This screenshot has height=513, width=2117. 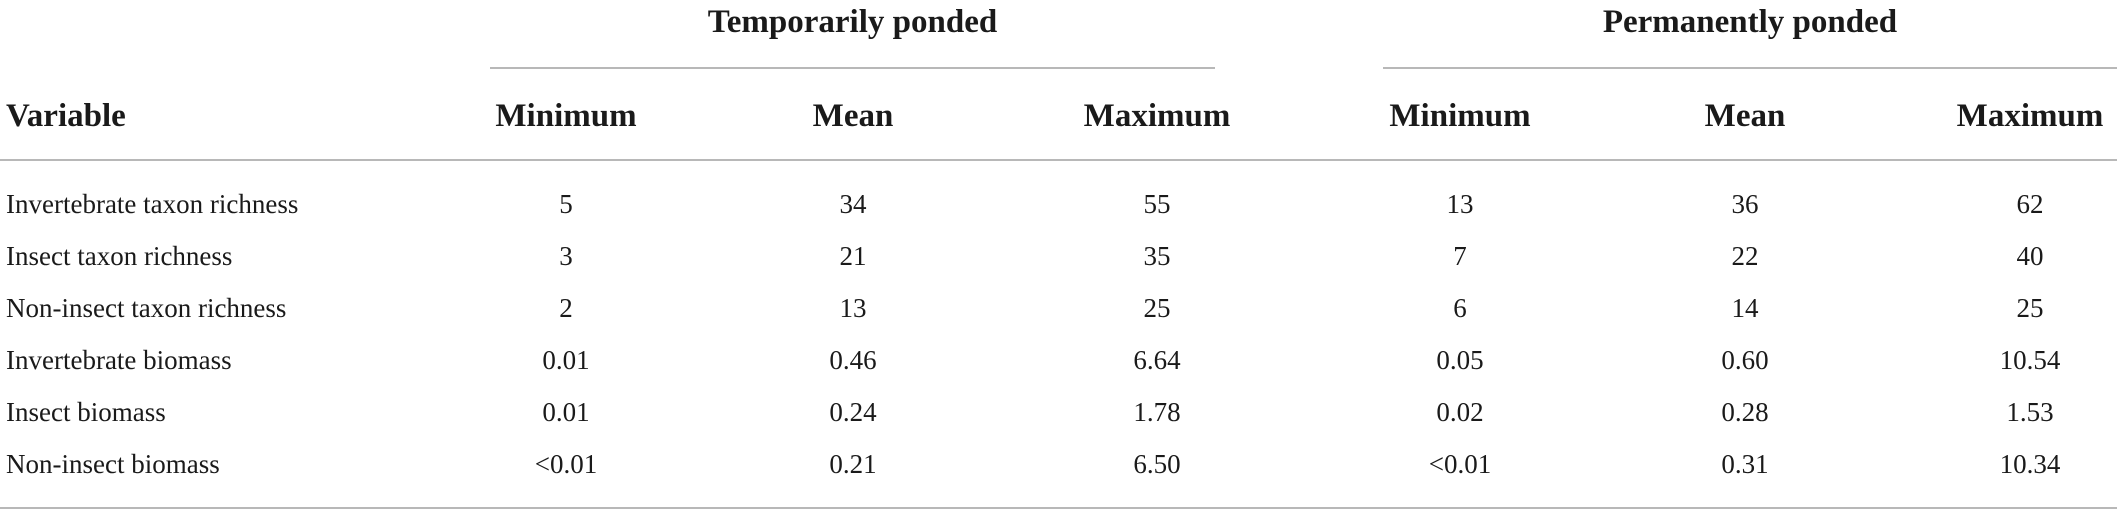 I want to click on cell-perm-maximum: 10.54, so click(x=2030, y=360).